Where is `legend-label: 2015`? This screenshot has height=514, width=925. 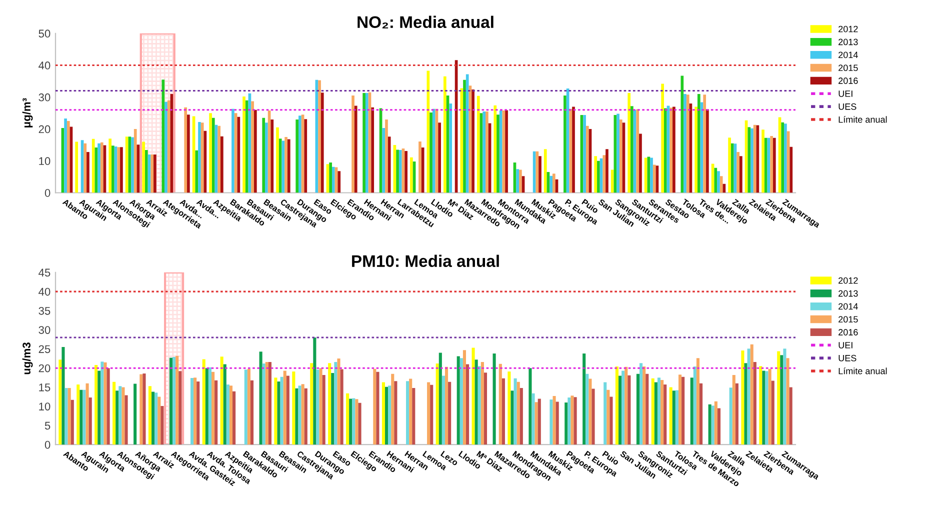 legend-label: 2015 is located at coordinates (848, 319).